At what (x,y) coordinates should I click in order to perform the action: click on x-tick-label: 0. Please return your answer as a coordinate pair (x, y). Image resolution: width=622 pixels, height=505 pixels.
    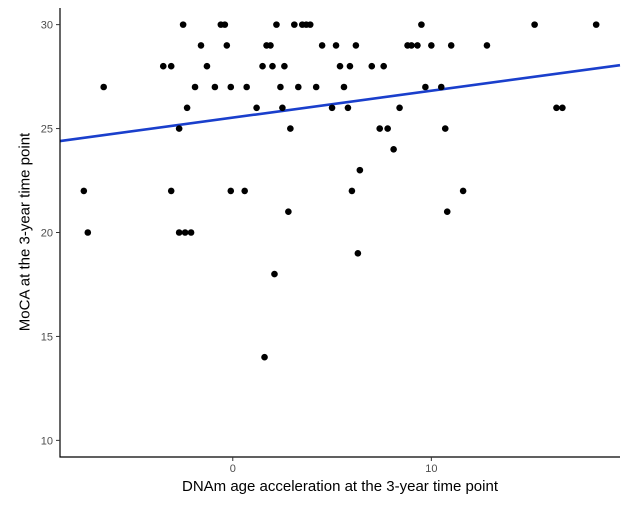
    Looking at the image, I should click on (233, 469).